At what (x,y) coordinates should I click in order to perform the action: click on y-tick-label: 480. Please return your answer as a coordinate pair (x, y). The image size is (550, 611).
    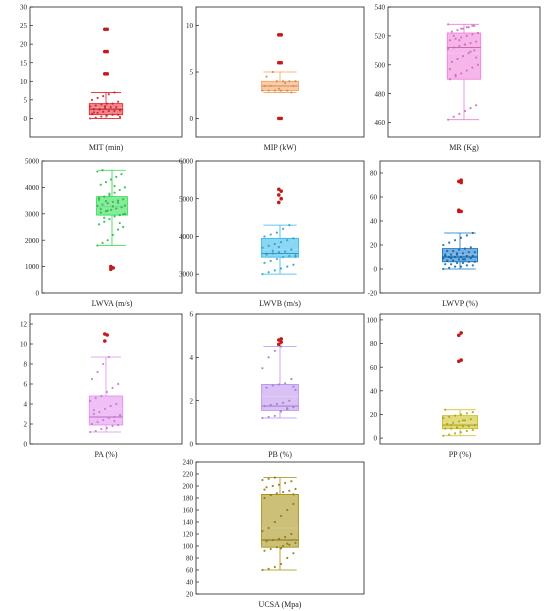
    Looking at the image, I should click on (380, 94).